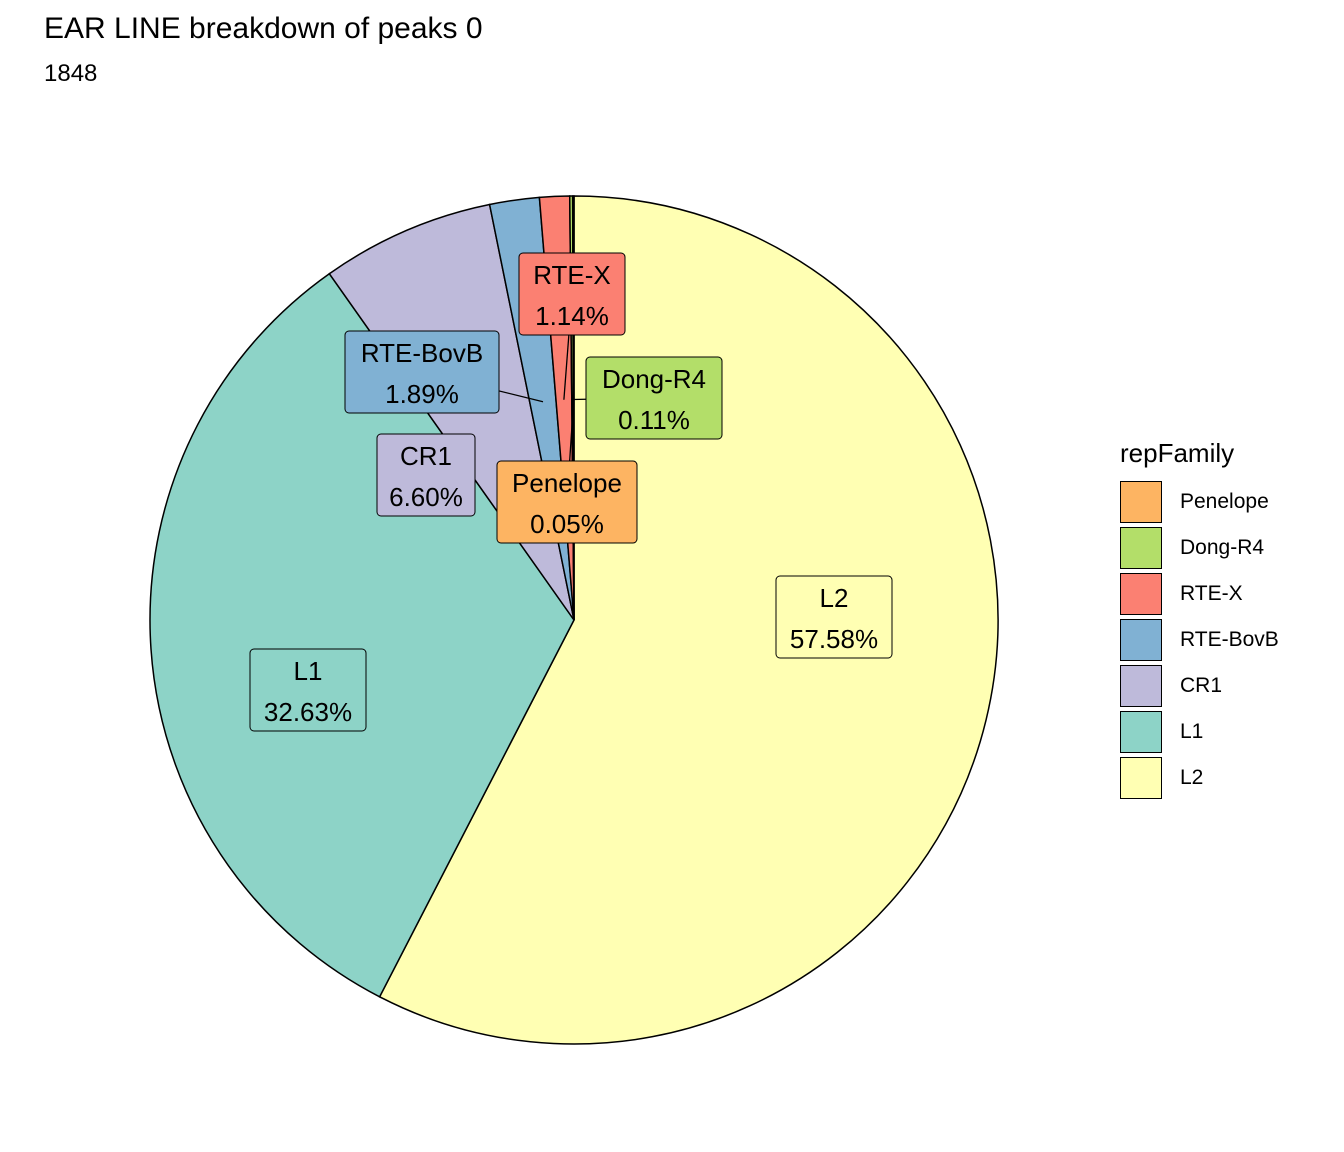  I want to click on legend-label: CR1, so click(1201, 685).